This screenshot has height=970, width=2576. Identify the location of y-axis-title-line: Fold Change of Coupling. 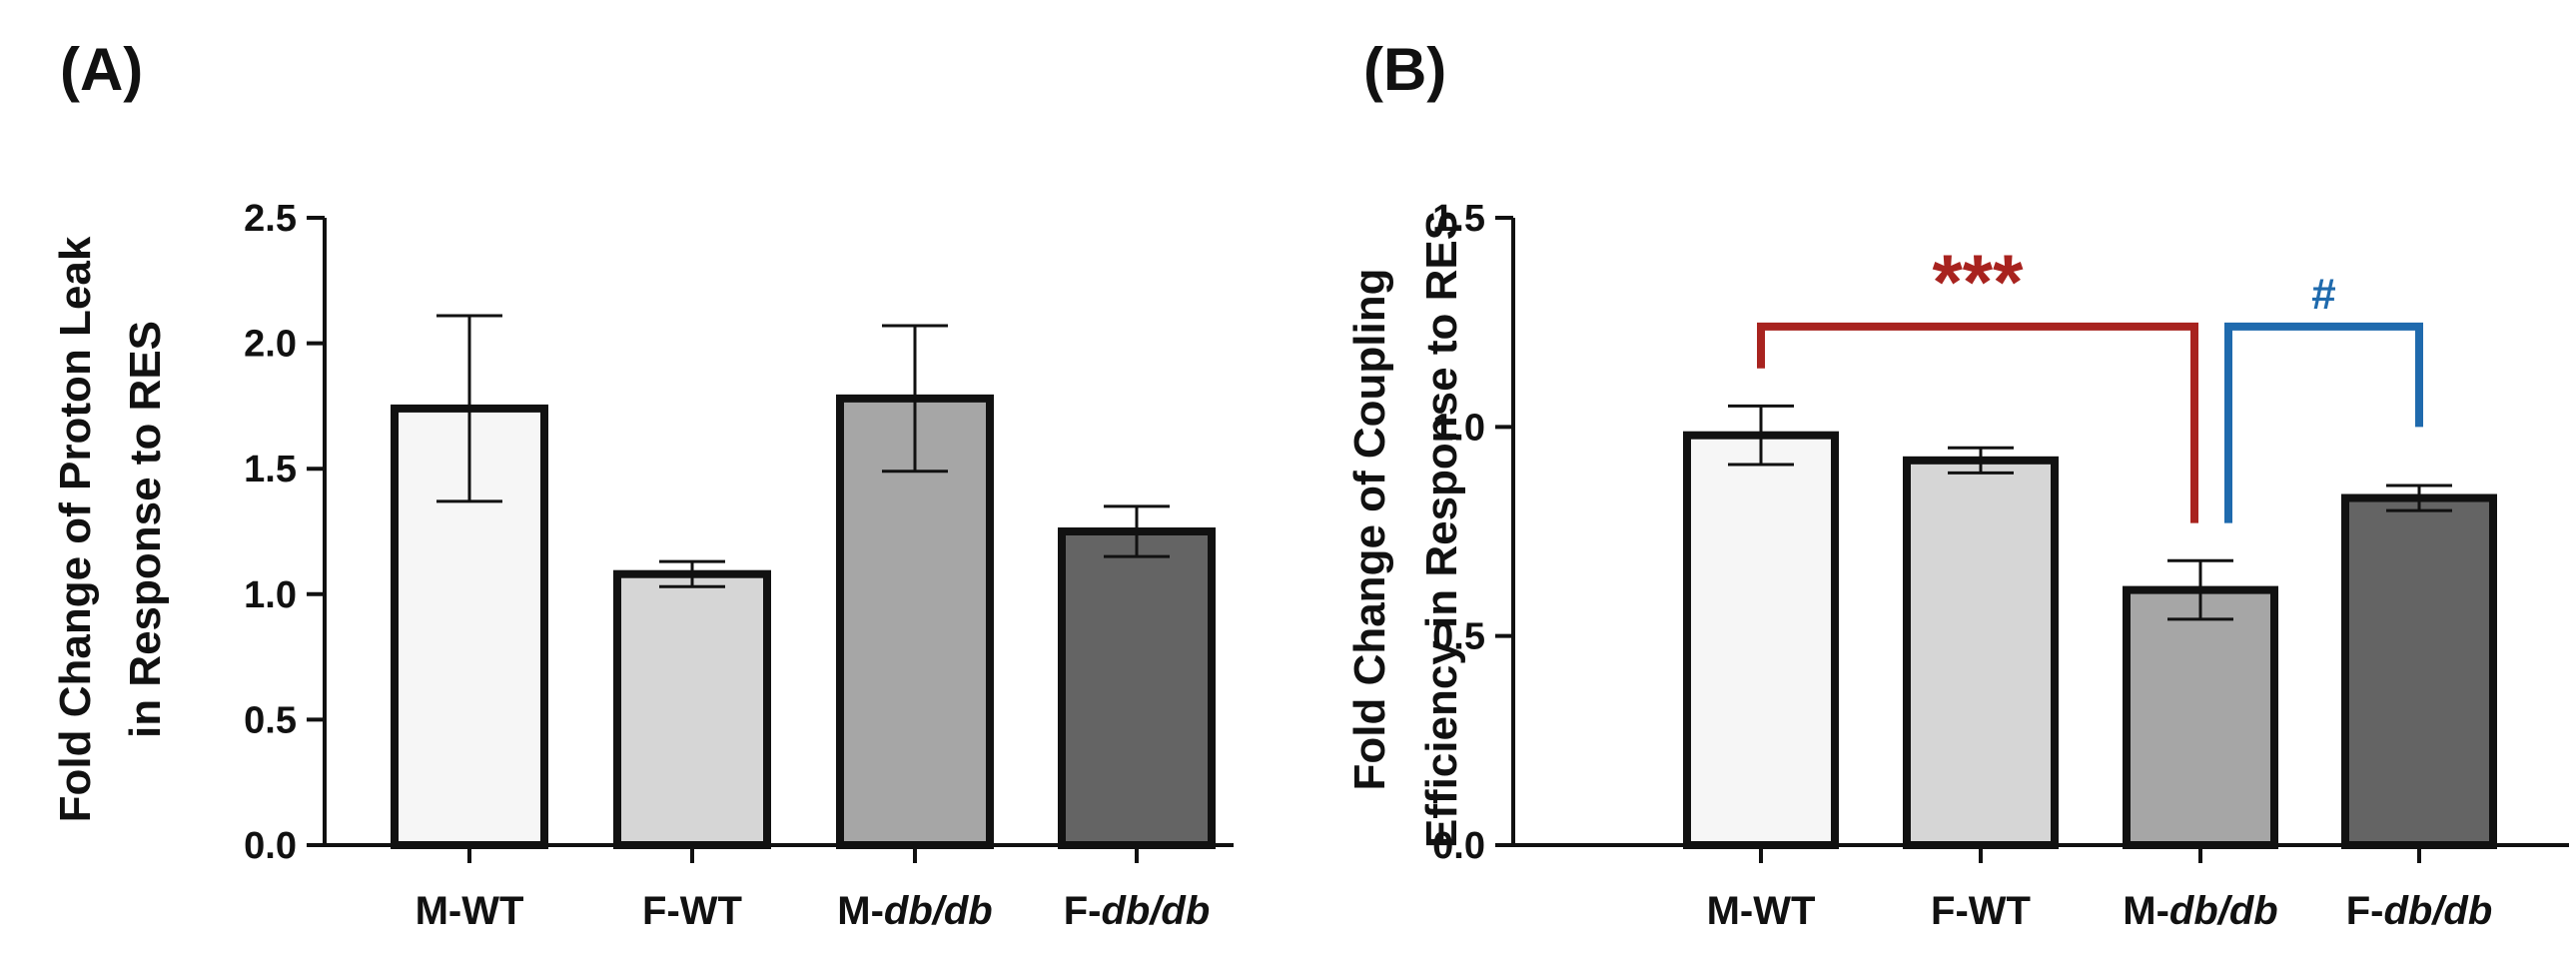
(1370, 529).